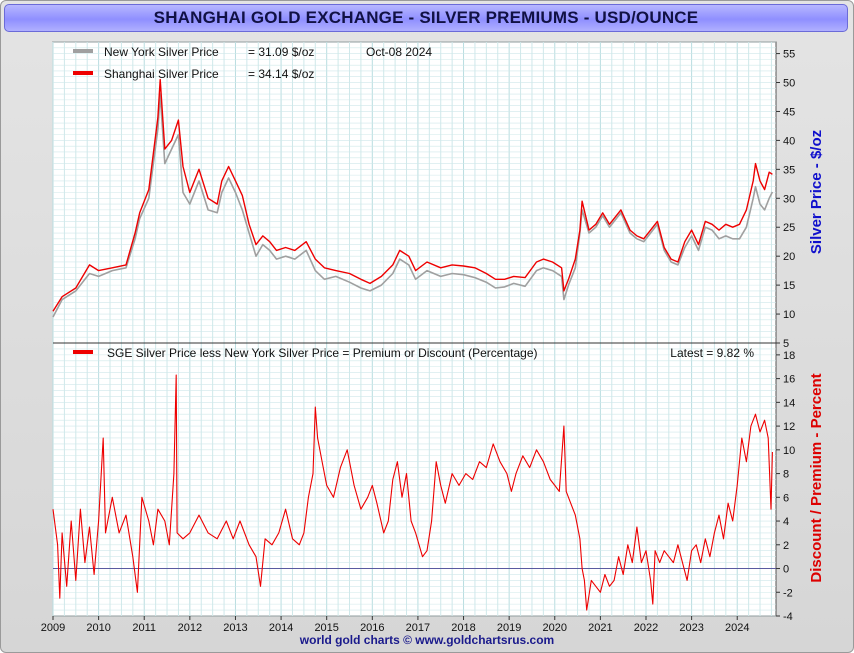 The image size is (854, 653). What do you see at coordinates (789, 315) in the screenshot?
I see `upper-y-tick-label: 10` at bounding box center [789, 315].